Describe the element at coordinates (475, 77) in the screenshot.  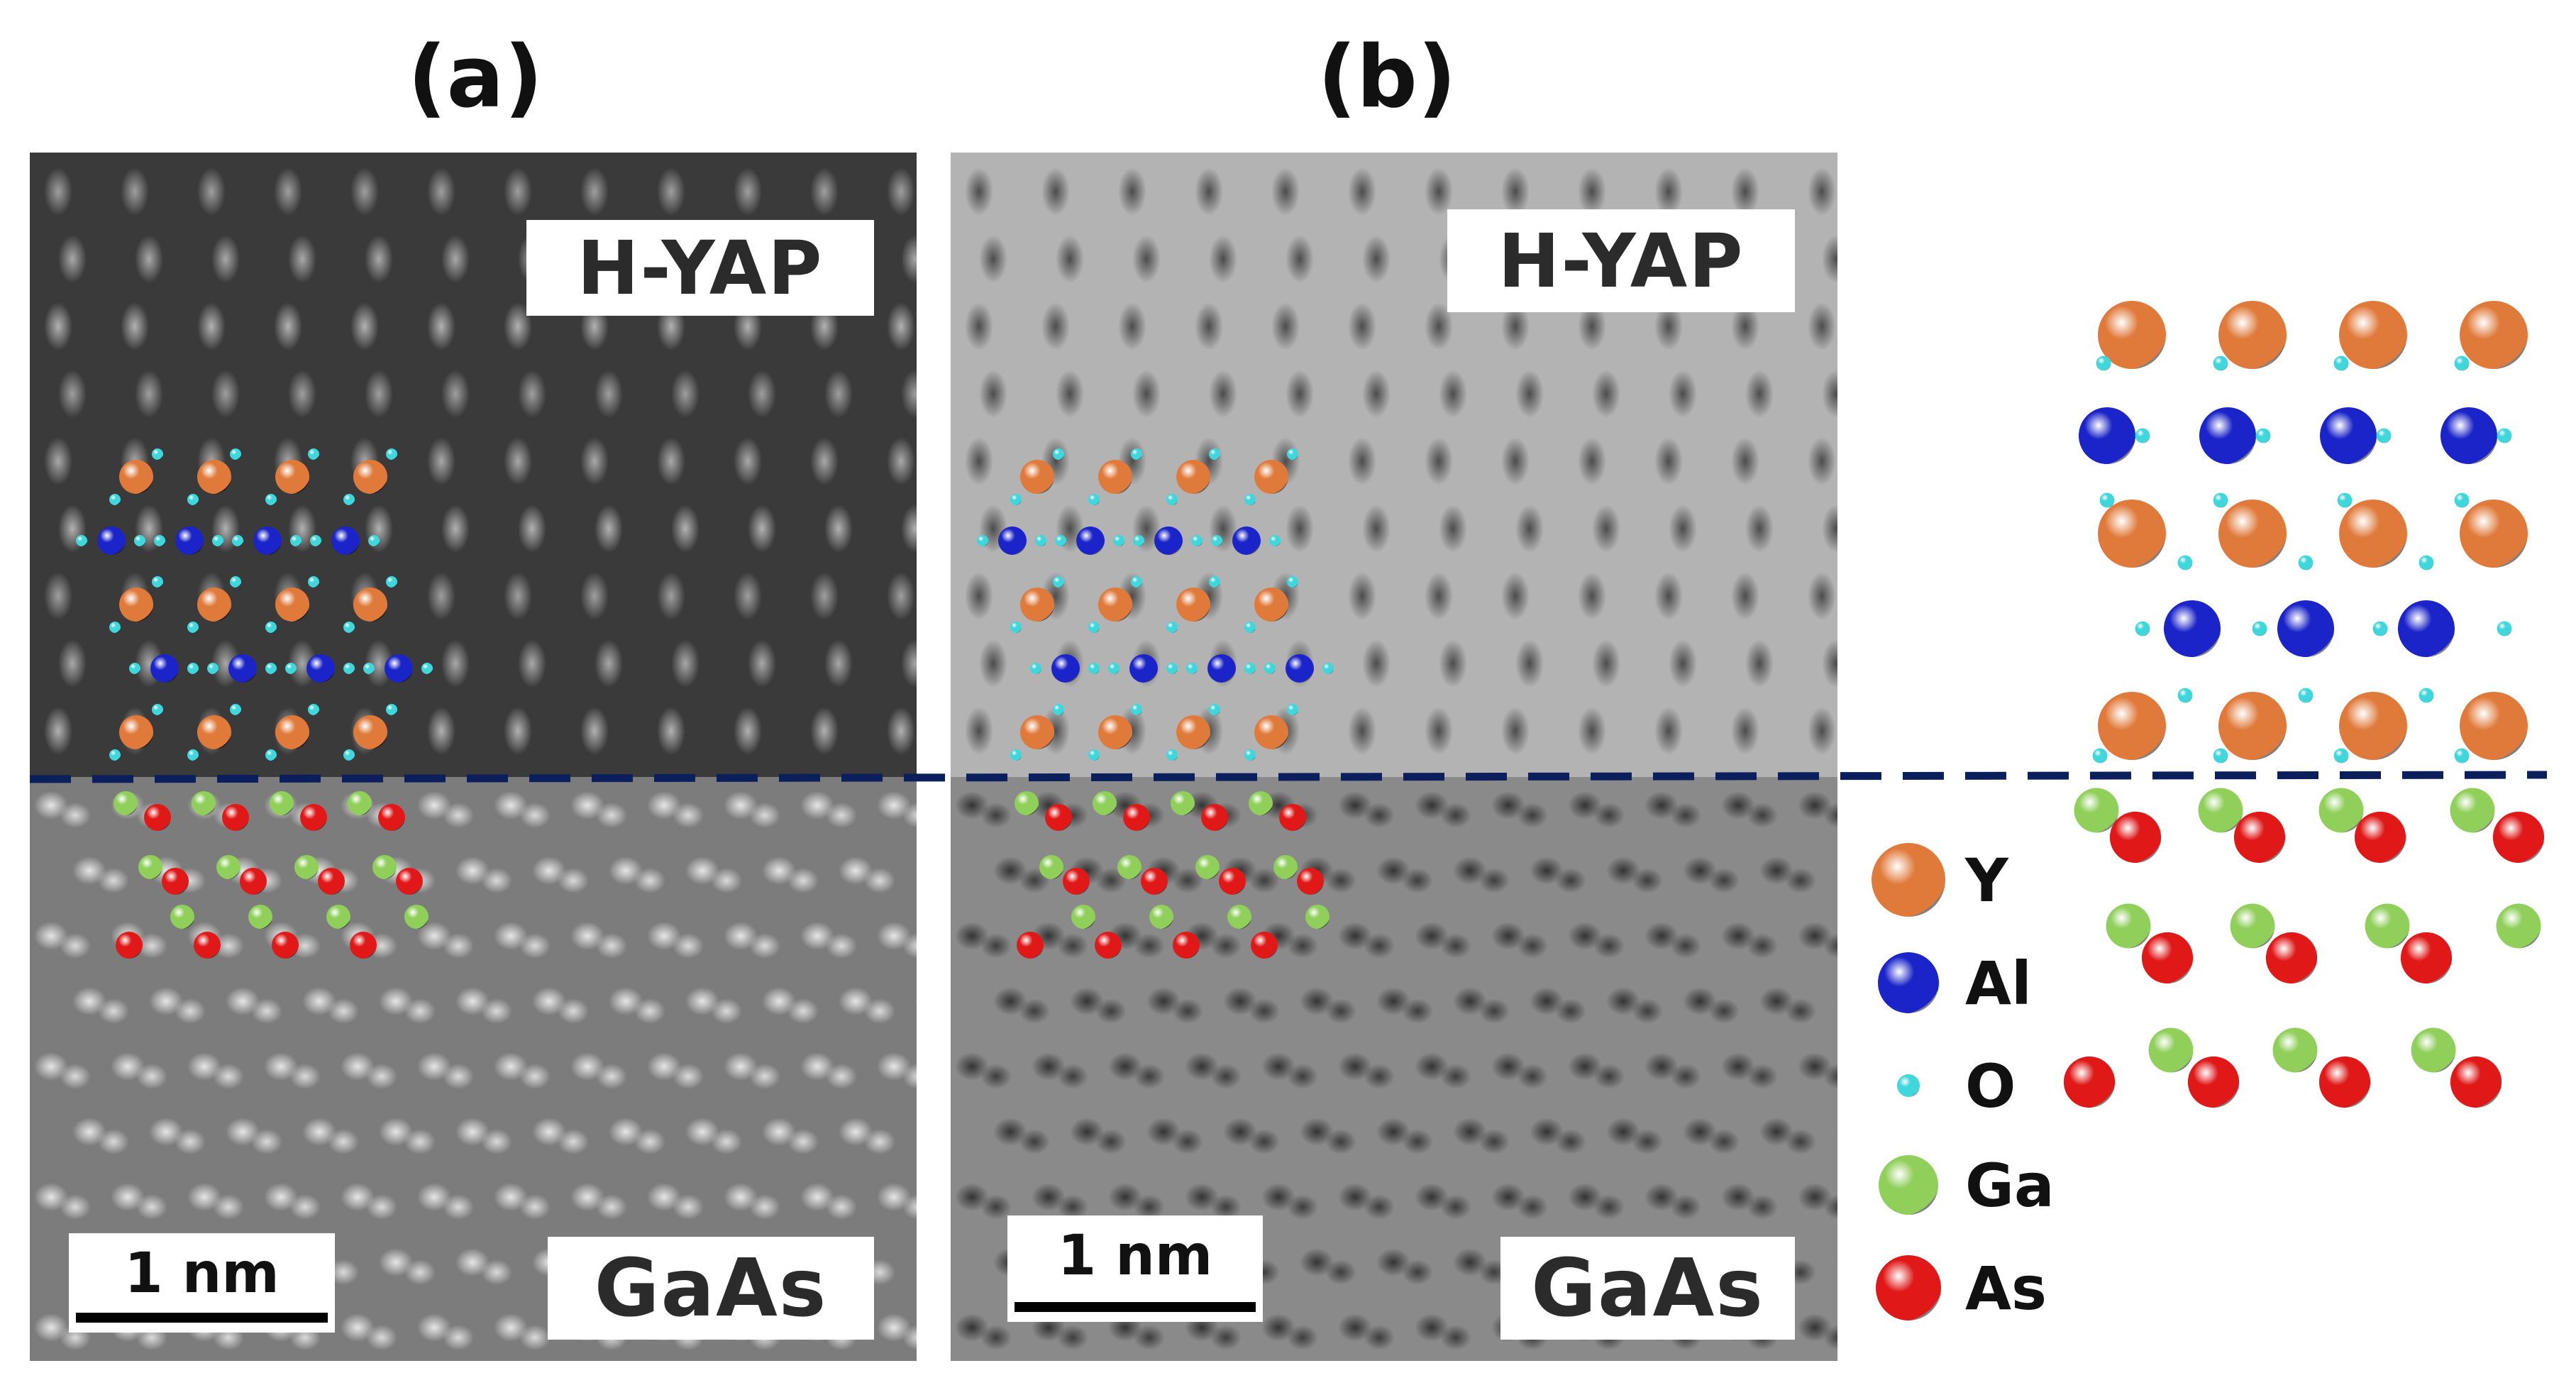
I see `panel-a-label: (a)` at that location.